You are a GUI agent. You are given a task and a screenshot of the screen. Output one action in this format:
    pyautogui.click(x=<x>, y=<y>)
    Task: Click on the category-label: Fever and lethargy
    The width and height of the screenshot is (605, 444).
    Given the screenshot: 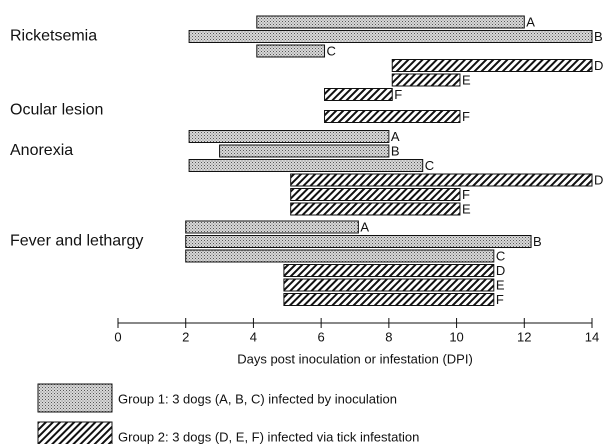 What is the action you would take?
    pyautogui.click(x=76, y=241)
    